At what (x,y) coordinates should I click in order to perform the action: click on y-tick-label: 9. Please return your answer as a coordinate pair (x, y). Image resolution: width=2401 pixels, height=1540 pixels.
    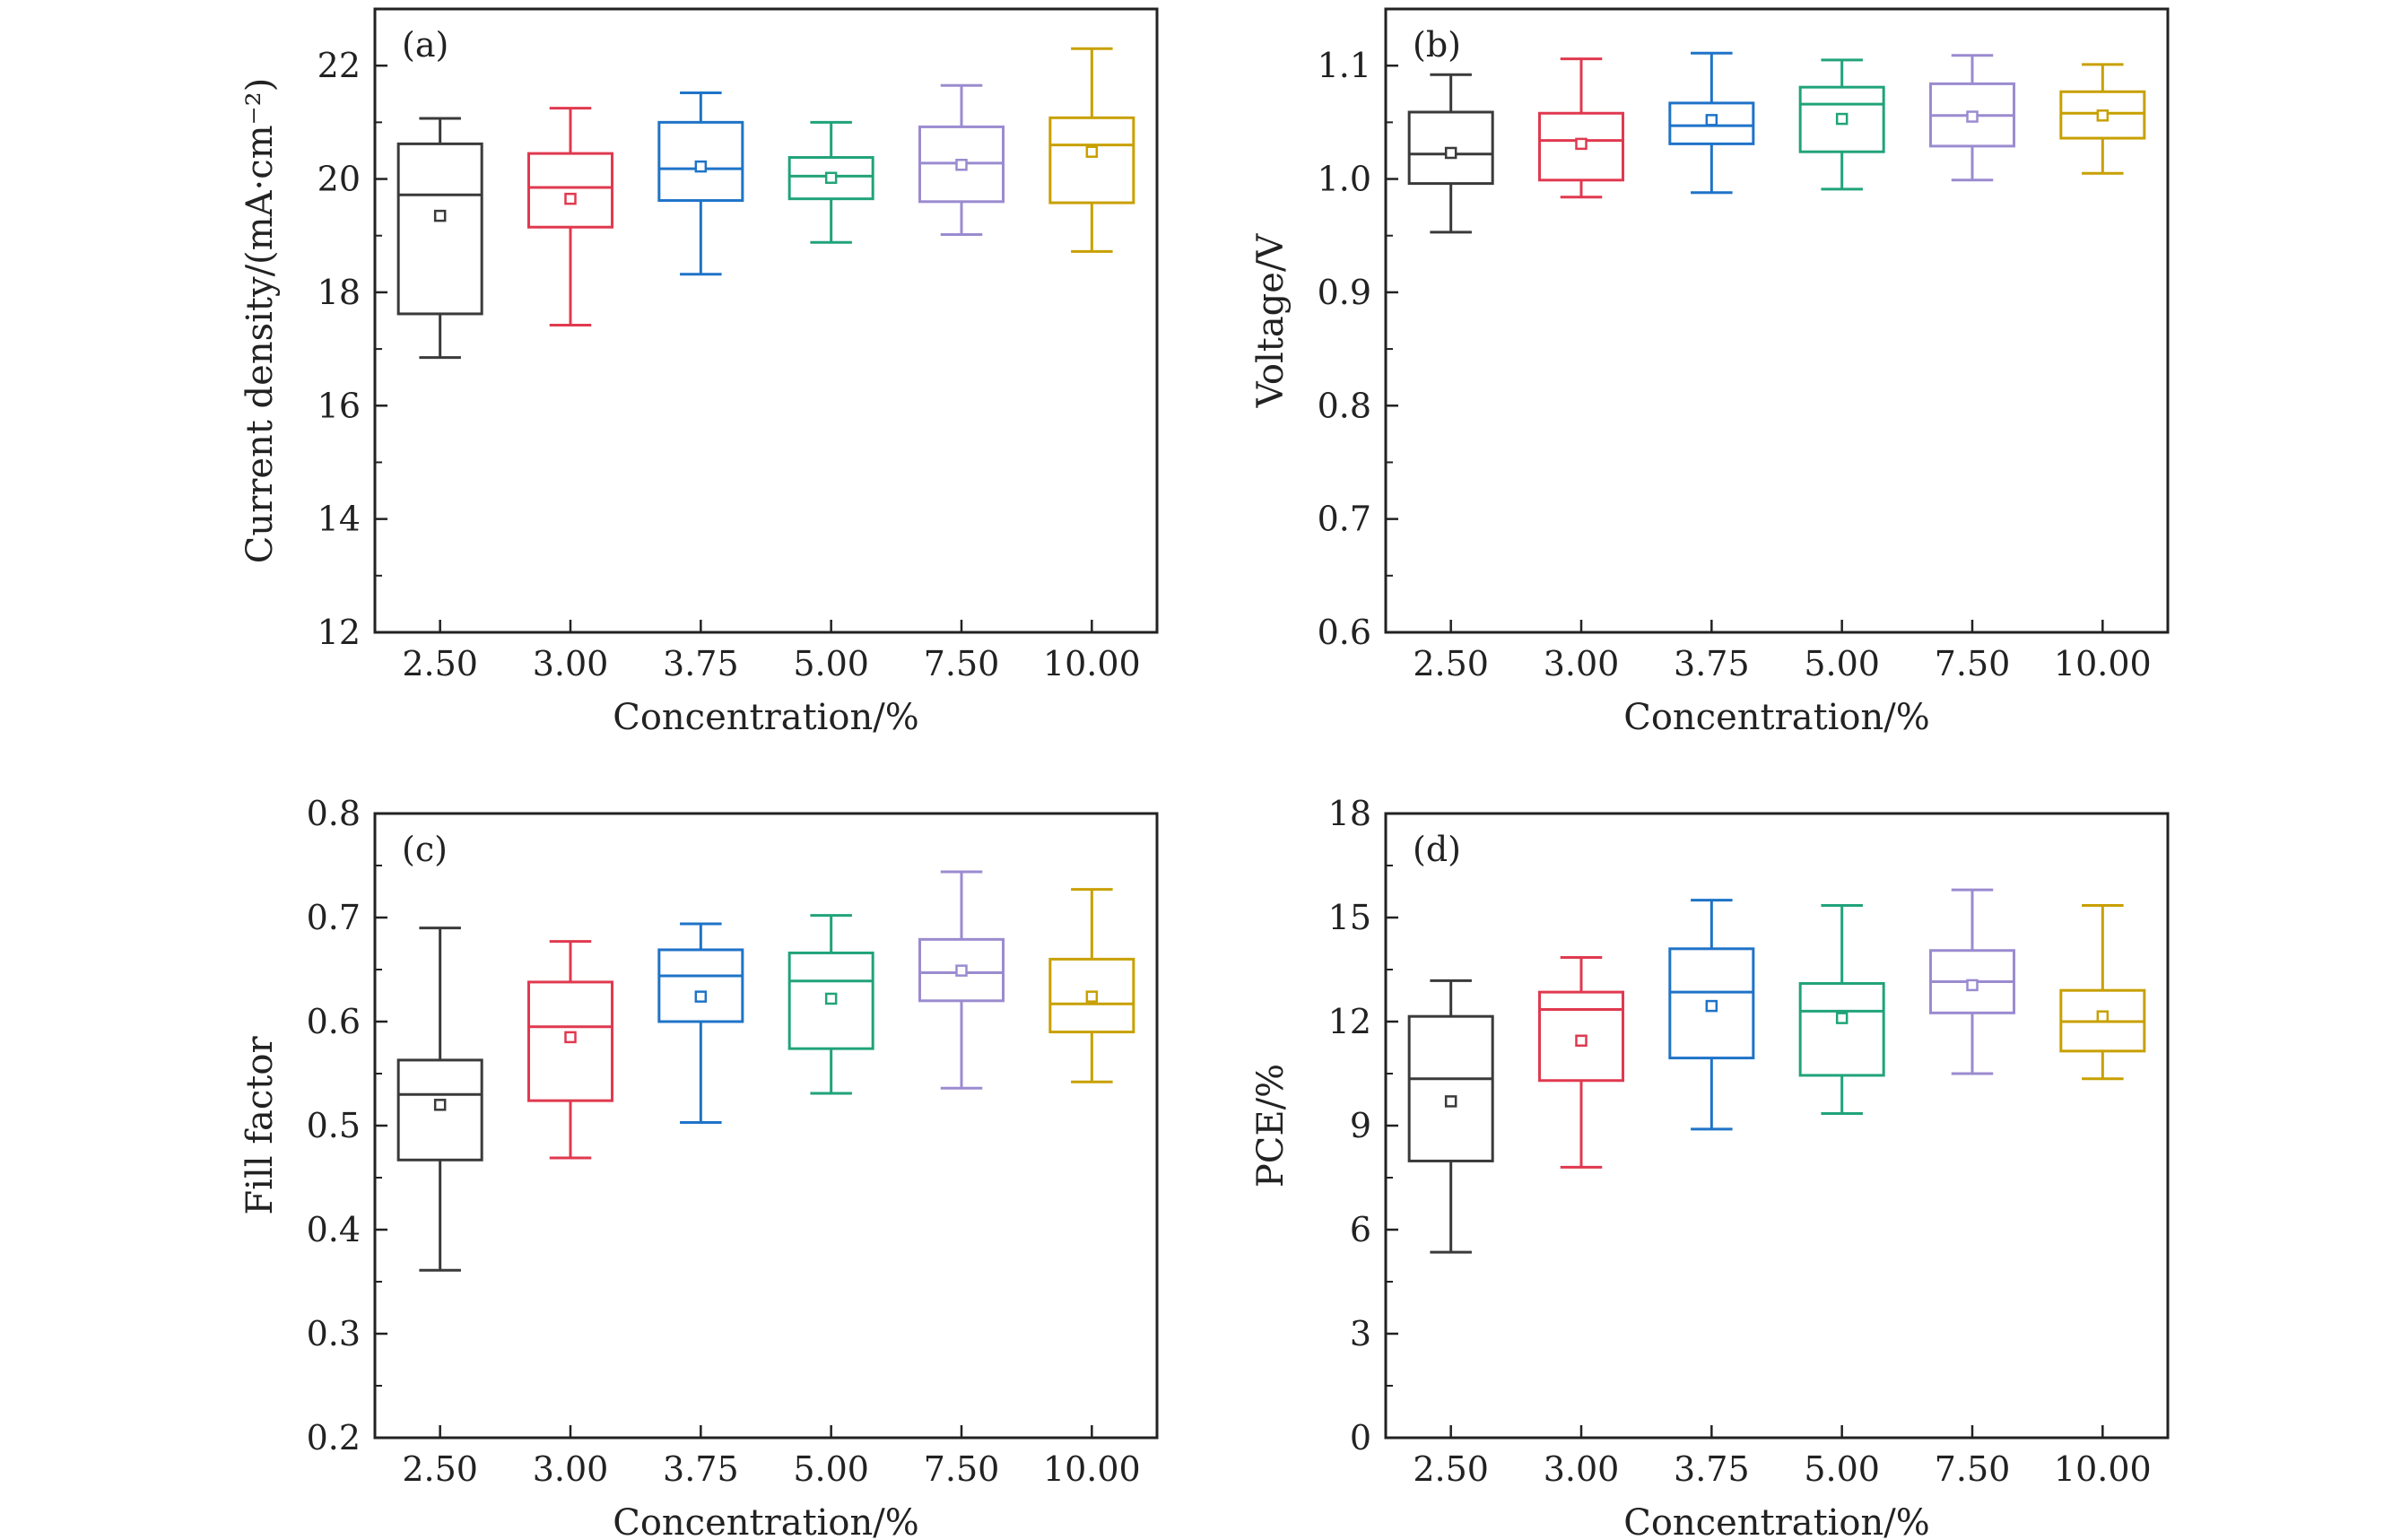
    Looking at the image, I should click on (1361, 1125).